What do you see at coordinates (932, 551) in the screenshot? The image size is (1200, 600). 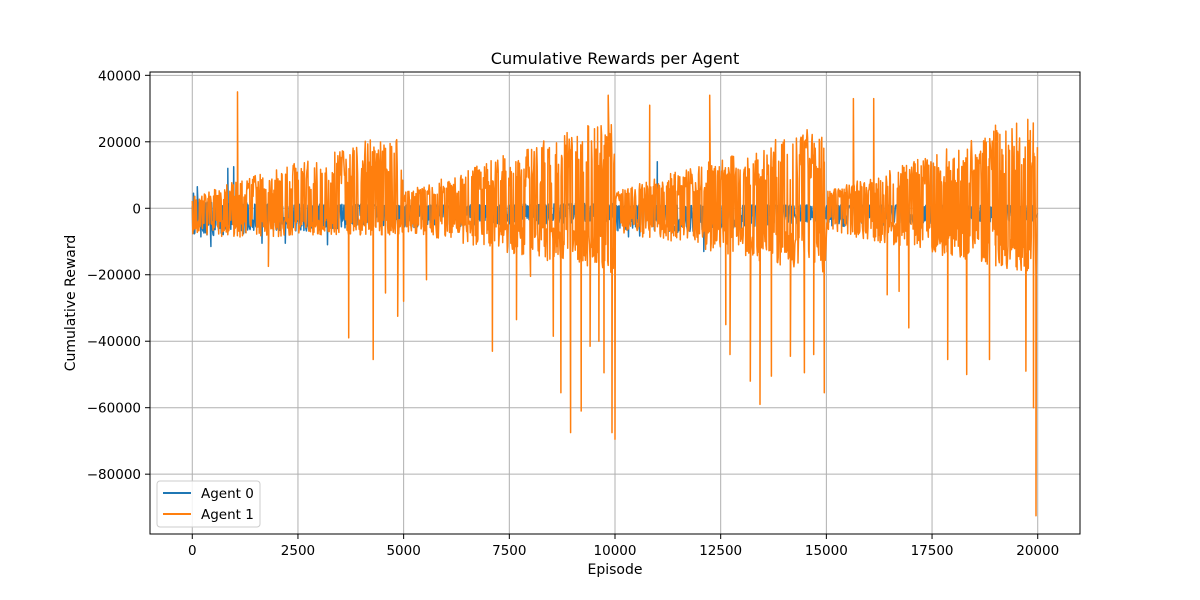 I see `x-tick-label: 17500` at bounding box center [932, 551].